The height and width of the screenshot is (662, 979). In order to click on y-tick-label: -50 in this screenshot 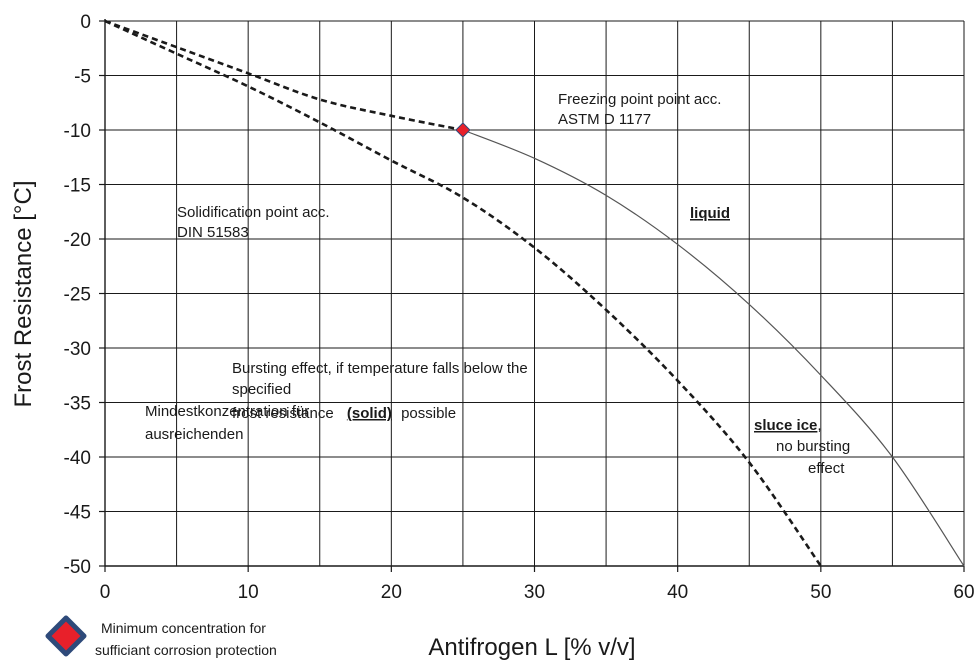, I will do `click(77, 567)`.